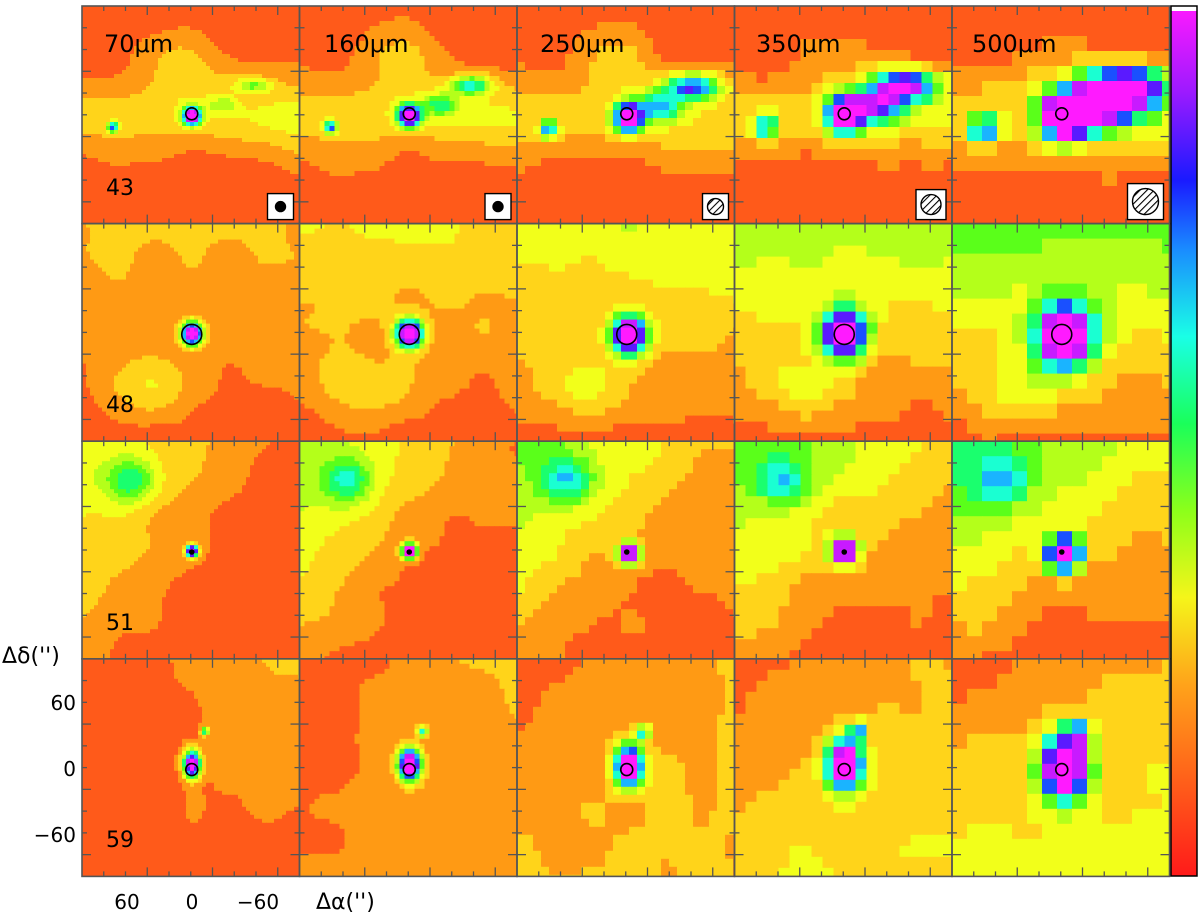 The image size is (1200, 917). I want to click on wavelength-label-350: 350μm, so click(798, 44).